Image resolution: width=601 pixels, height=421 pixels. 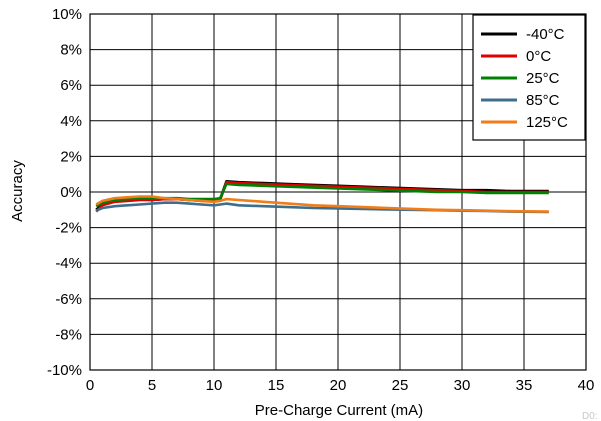 What do you see at coordinates (64, 370) in the screenshot?
I see `y-tick-label: -10%` at bounding box center [64, 370].